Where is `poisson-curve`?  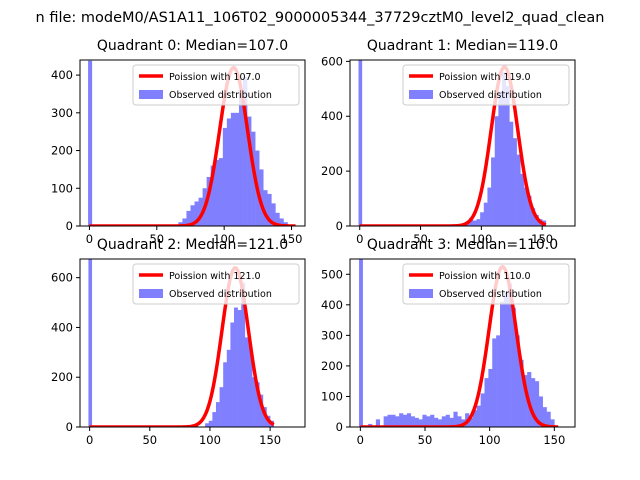
poisson-curve is located at coordinates (192, 145).